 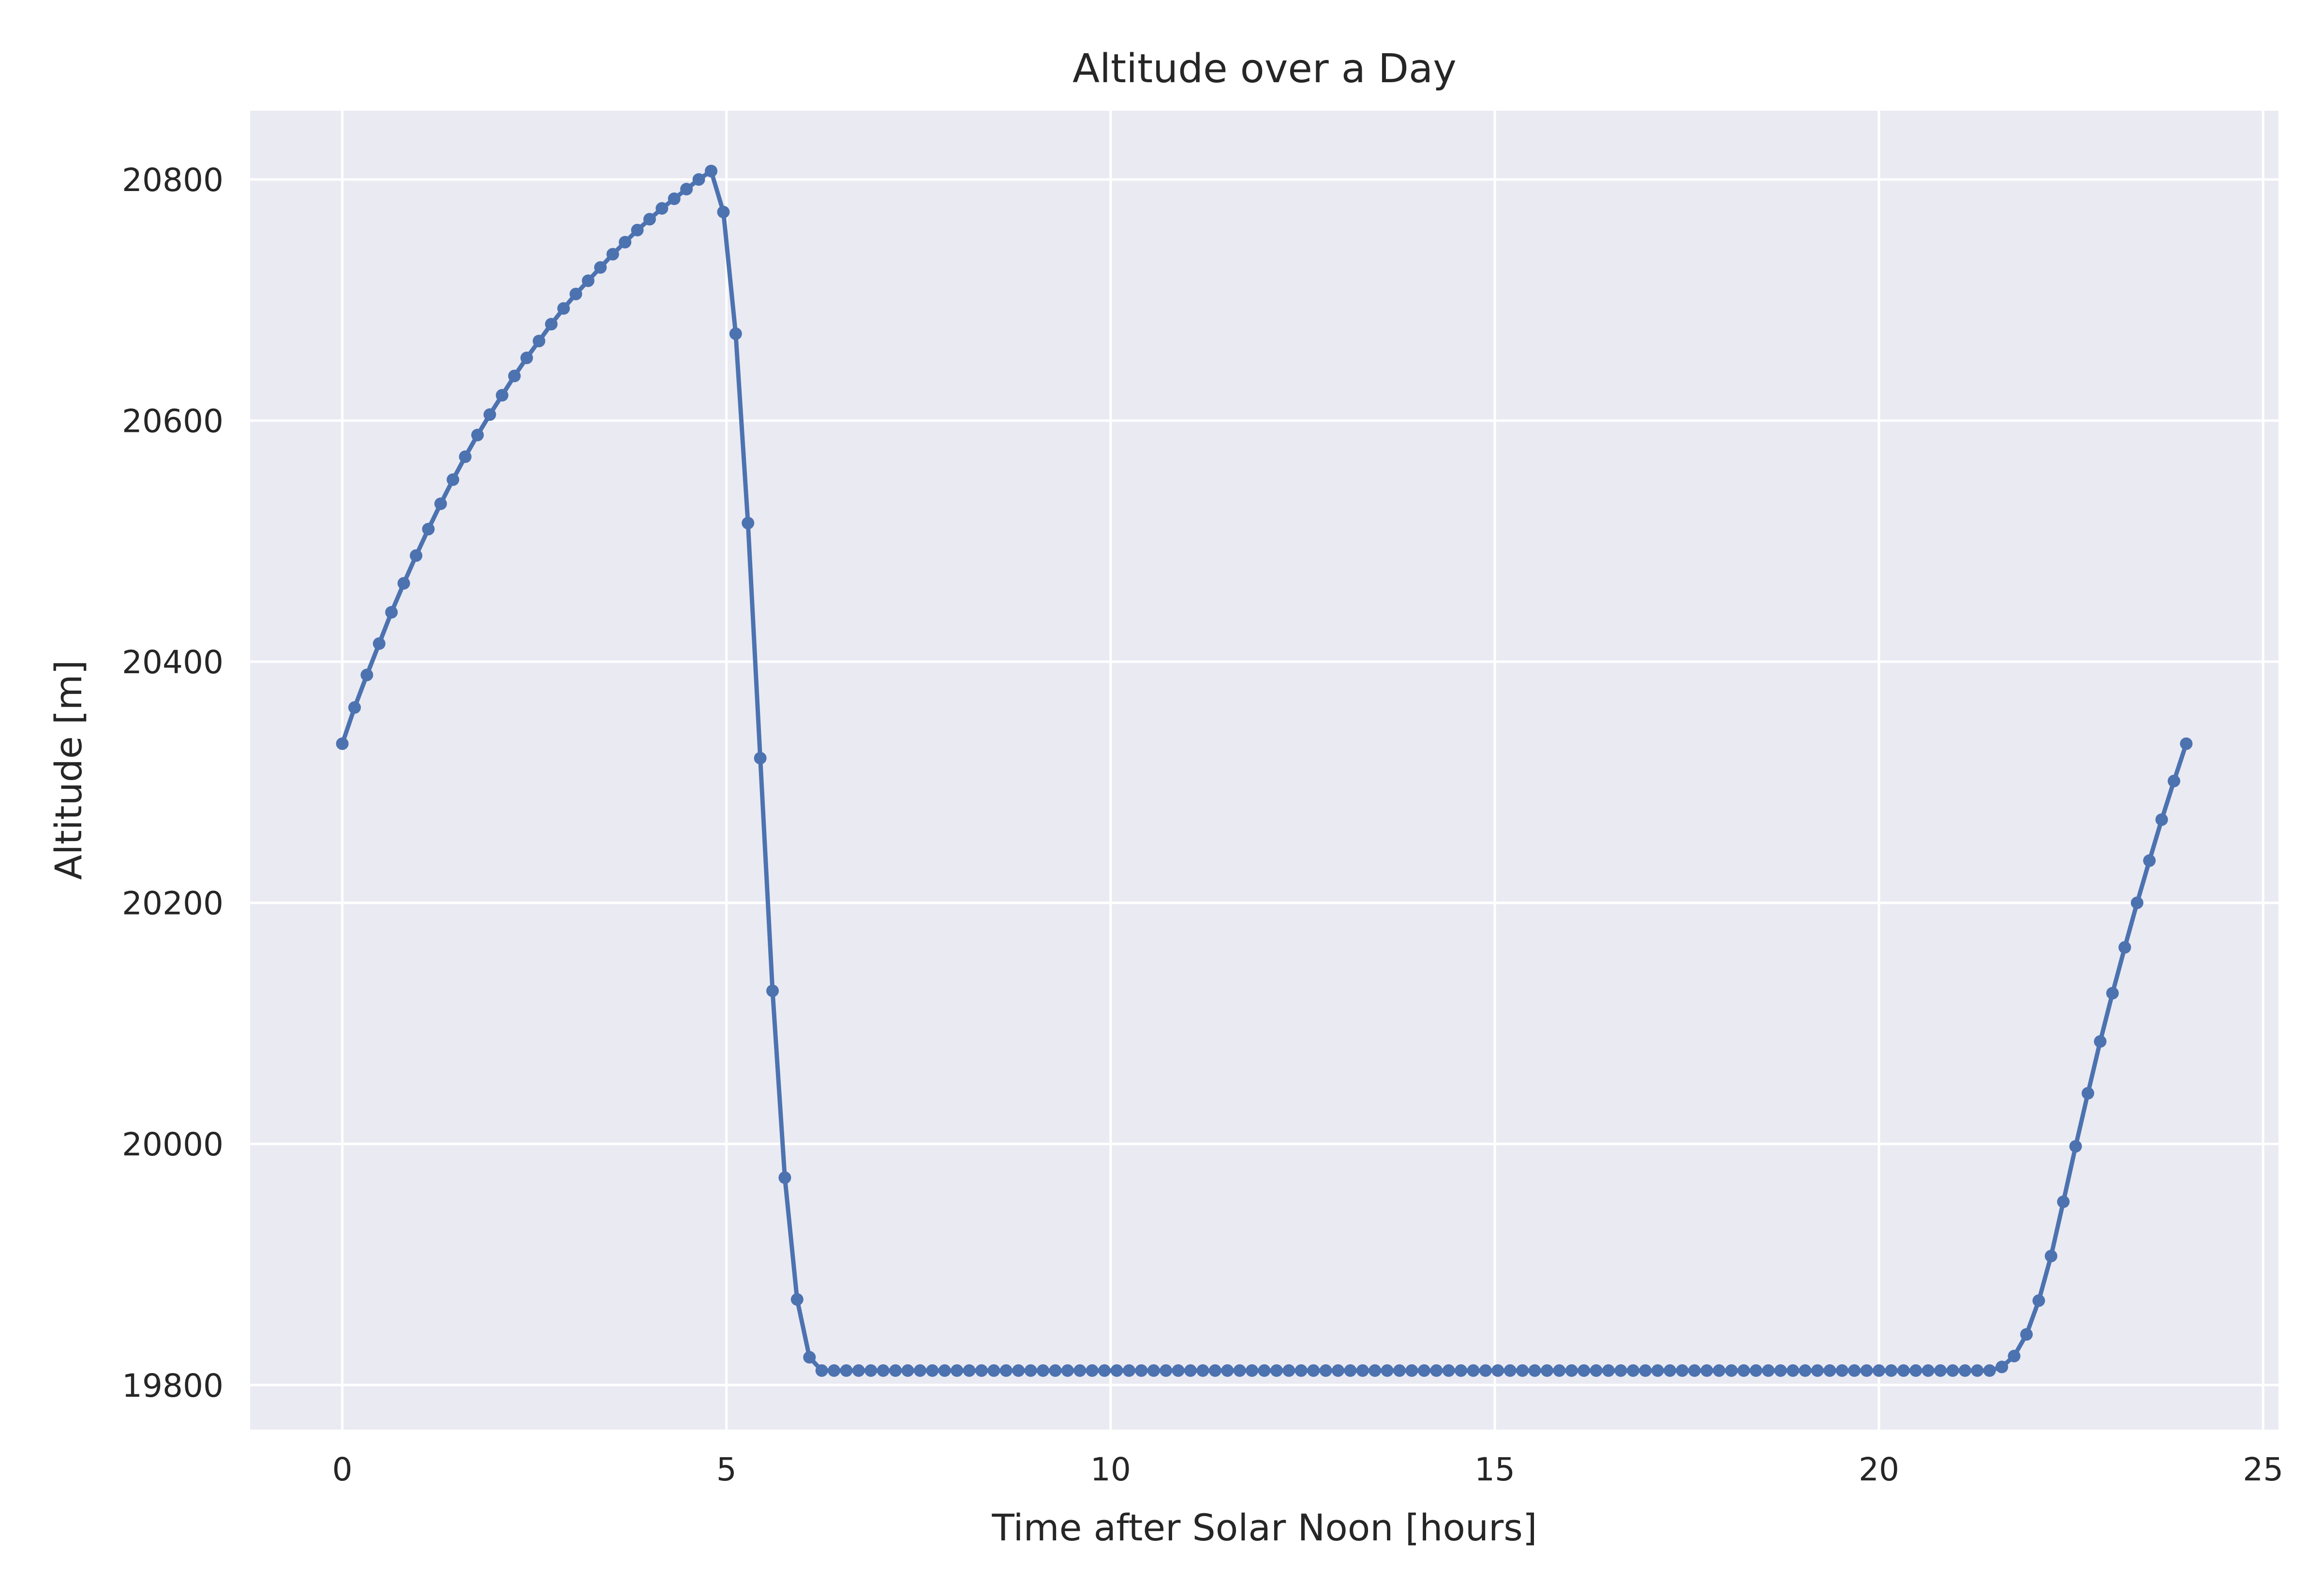 I want to click on y-axis-label: Altitude [m], so click(x=68, y=770).